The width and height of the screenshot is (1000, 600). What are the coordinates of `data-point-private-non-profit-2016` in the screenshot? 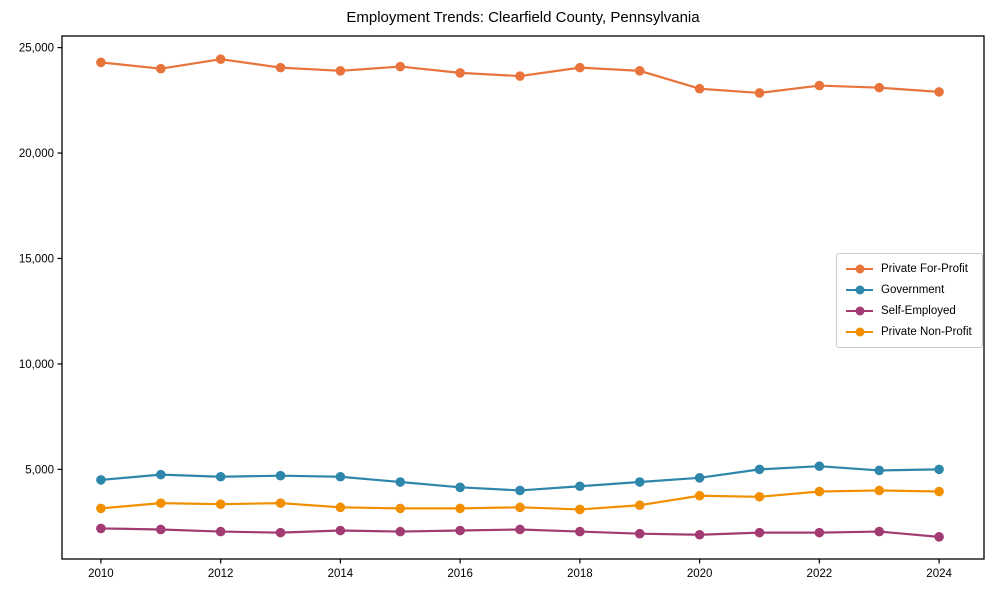 It's located at (460, 508).